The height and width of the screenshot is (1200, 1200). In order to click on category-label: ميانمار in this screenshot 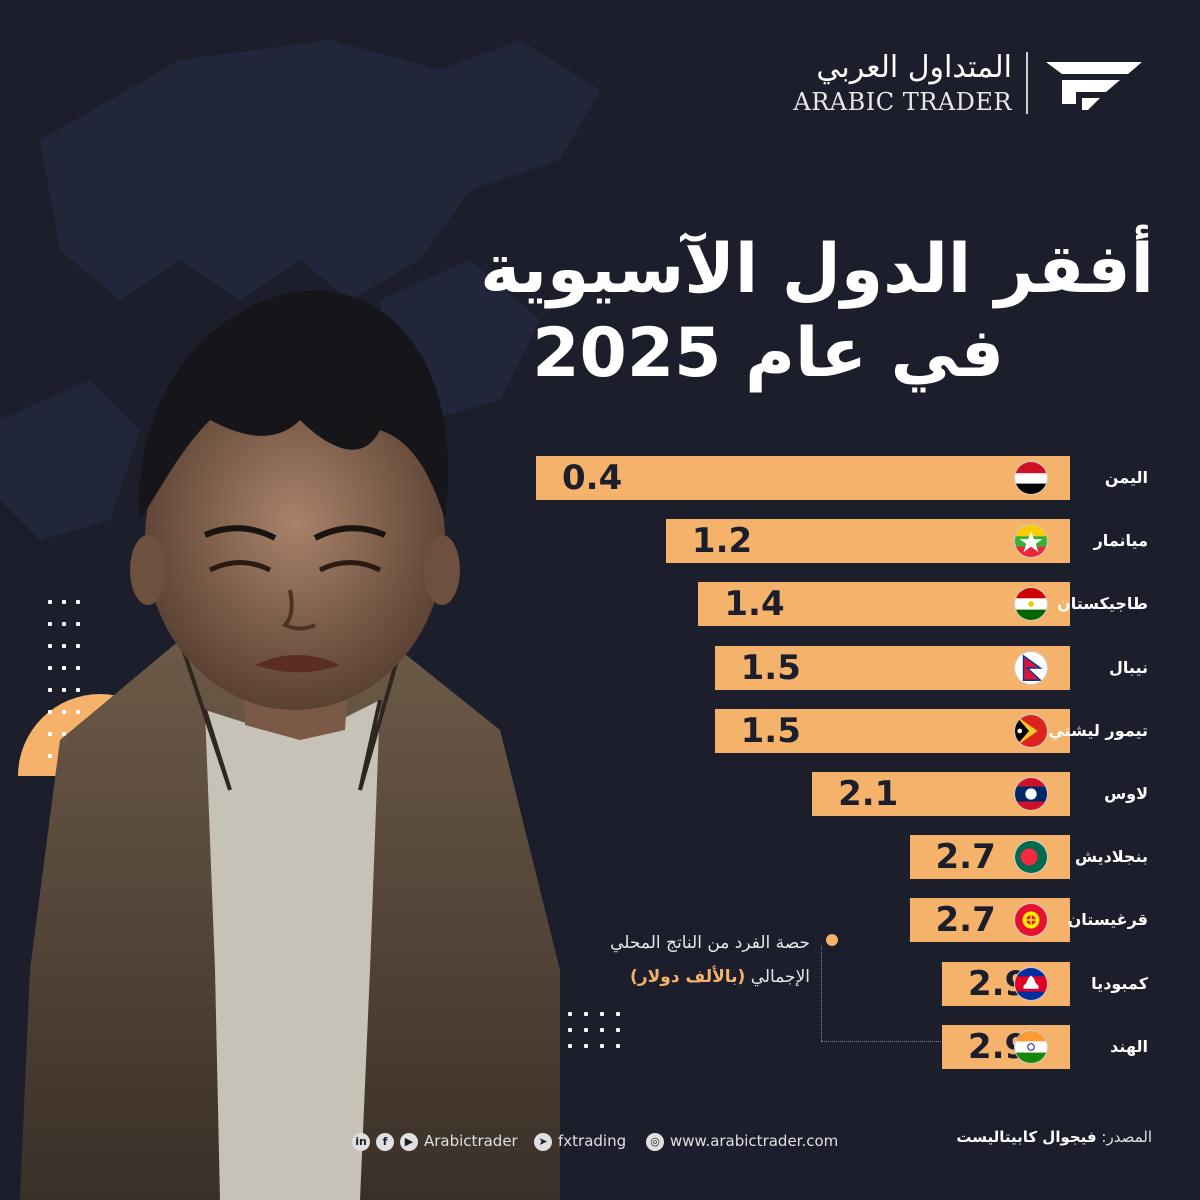, I will do `click(1120, 541)`.